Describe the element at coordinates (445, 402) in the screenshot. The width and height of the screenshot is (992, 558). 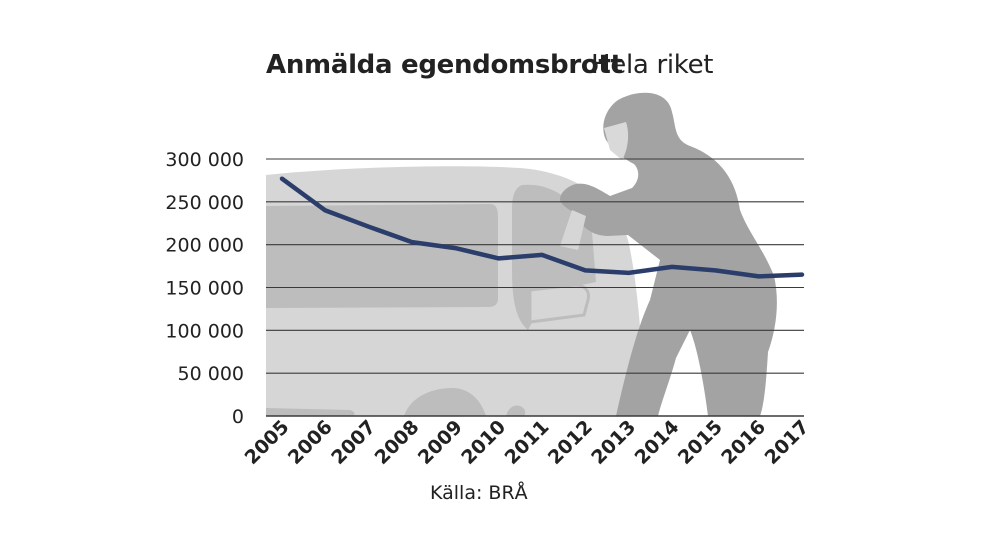
I see `car-wheel-arch` at that location.